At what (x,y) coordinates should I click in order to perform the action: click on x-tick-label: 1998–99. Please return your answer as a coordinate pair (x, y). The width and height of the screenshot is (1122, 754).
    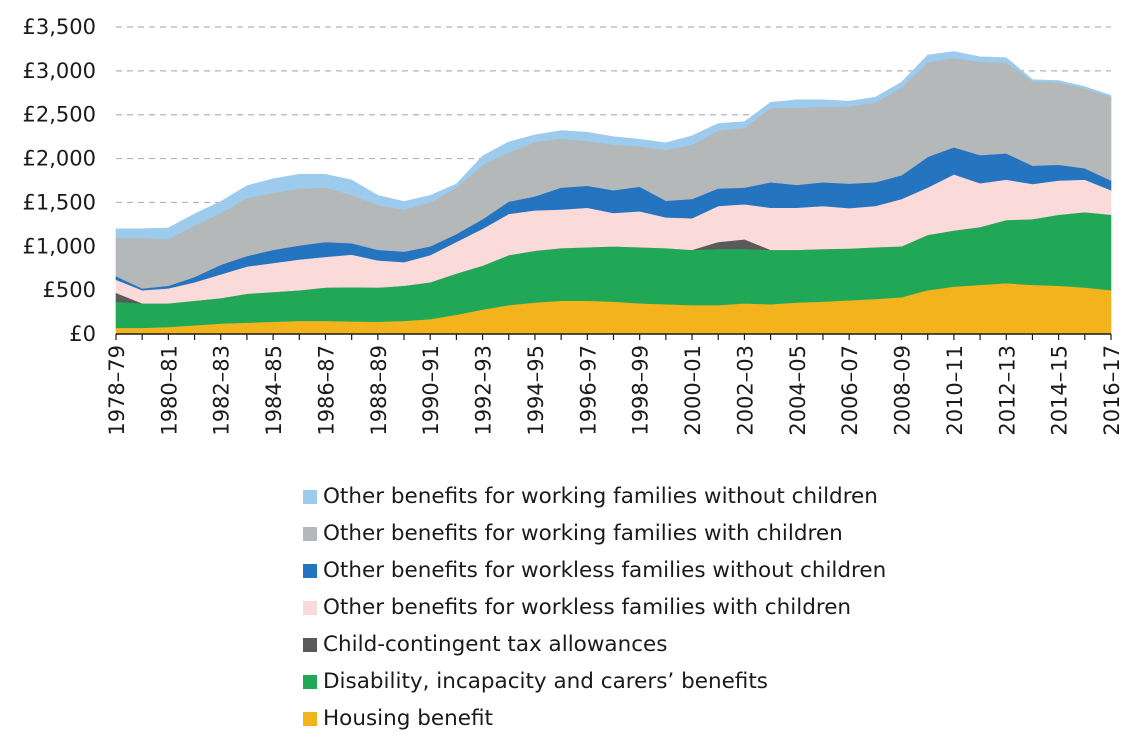
    Looking at the image, I should click on (641, 390).